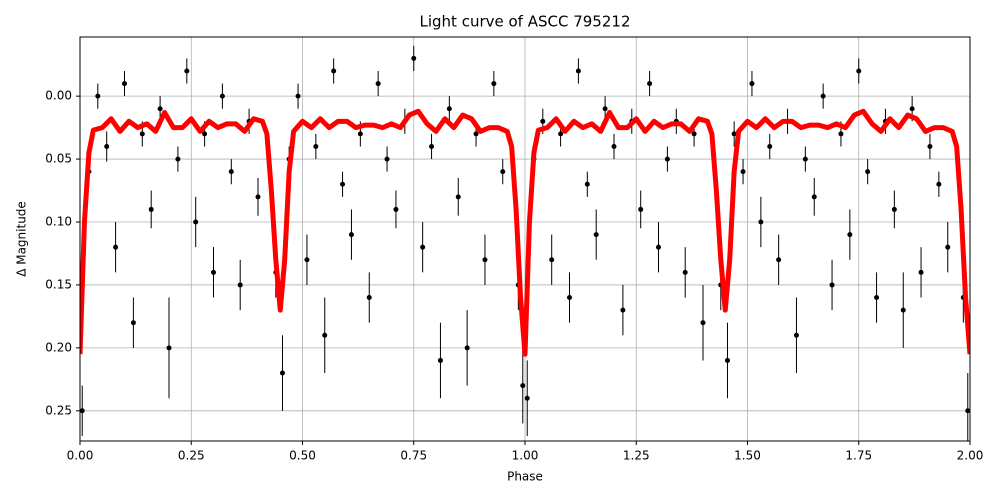 The image size is (1000, 504). Describe the element at coordinates (858, 456) in the screenshot. I see `x-tick-label: 1.75` at that location.